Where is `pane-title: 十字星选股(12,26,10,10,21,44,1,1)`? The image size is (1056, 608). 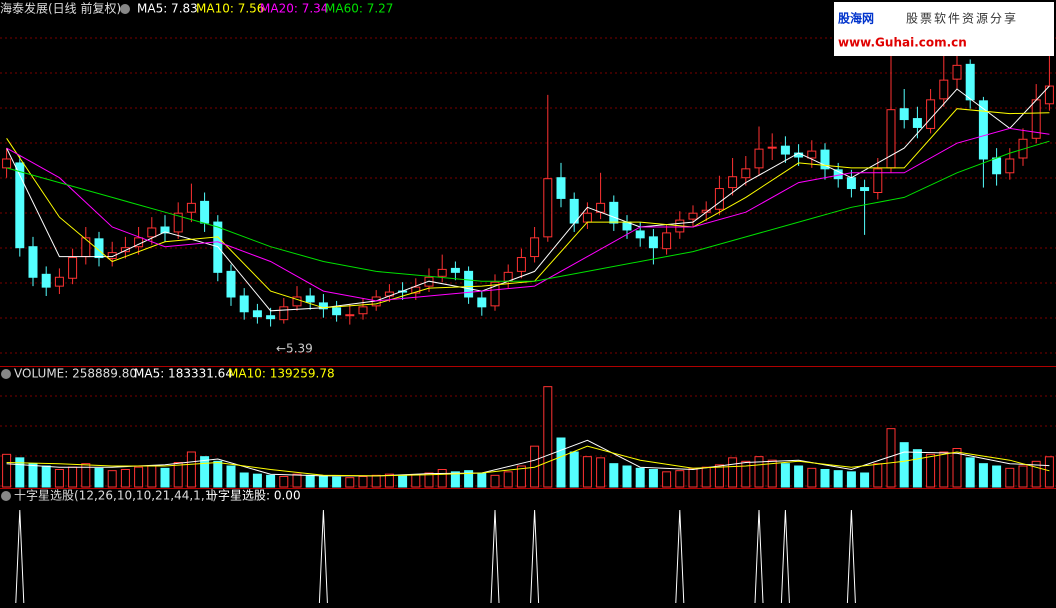
pane-title: 十字星选股(12,26,10,10,21,44,1,1) is located at coordinates (115, 495).